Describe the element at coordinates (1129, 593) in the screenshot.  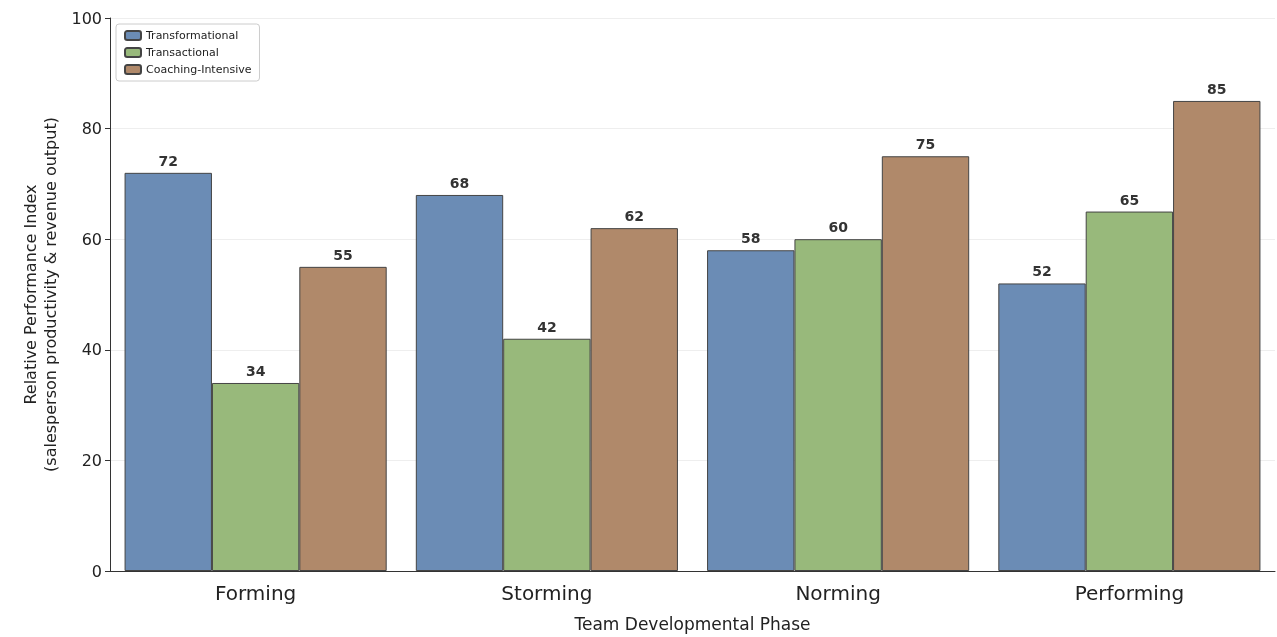
I see `x-tick-label: Performing` at that location.